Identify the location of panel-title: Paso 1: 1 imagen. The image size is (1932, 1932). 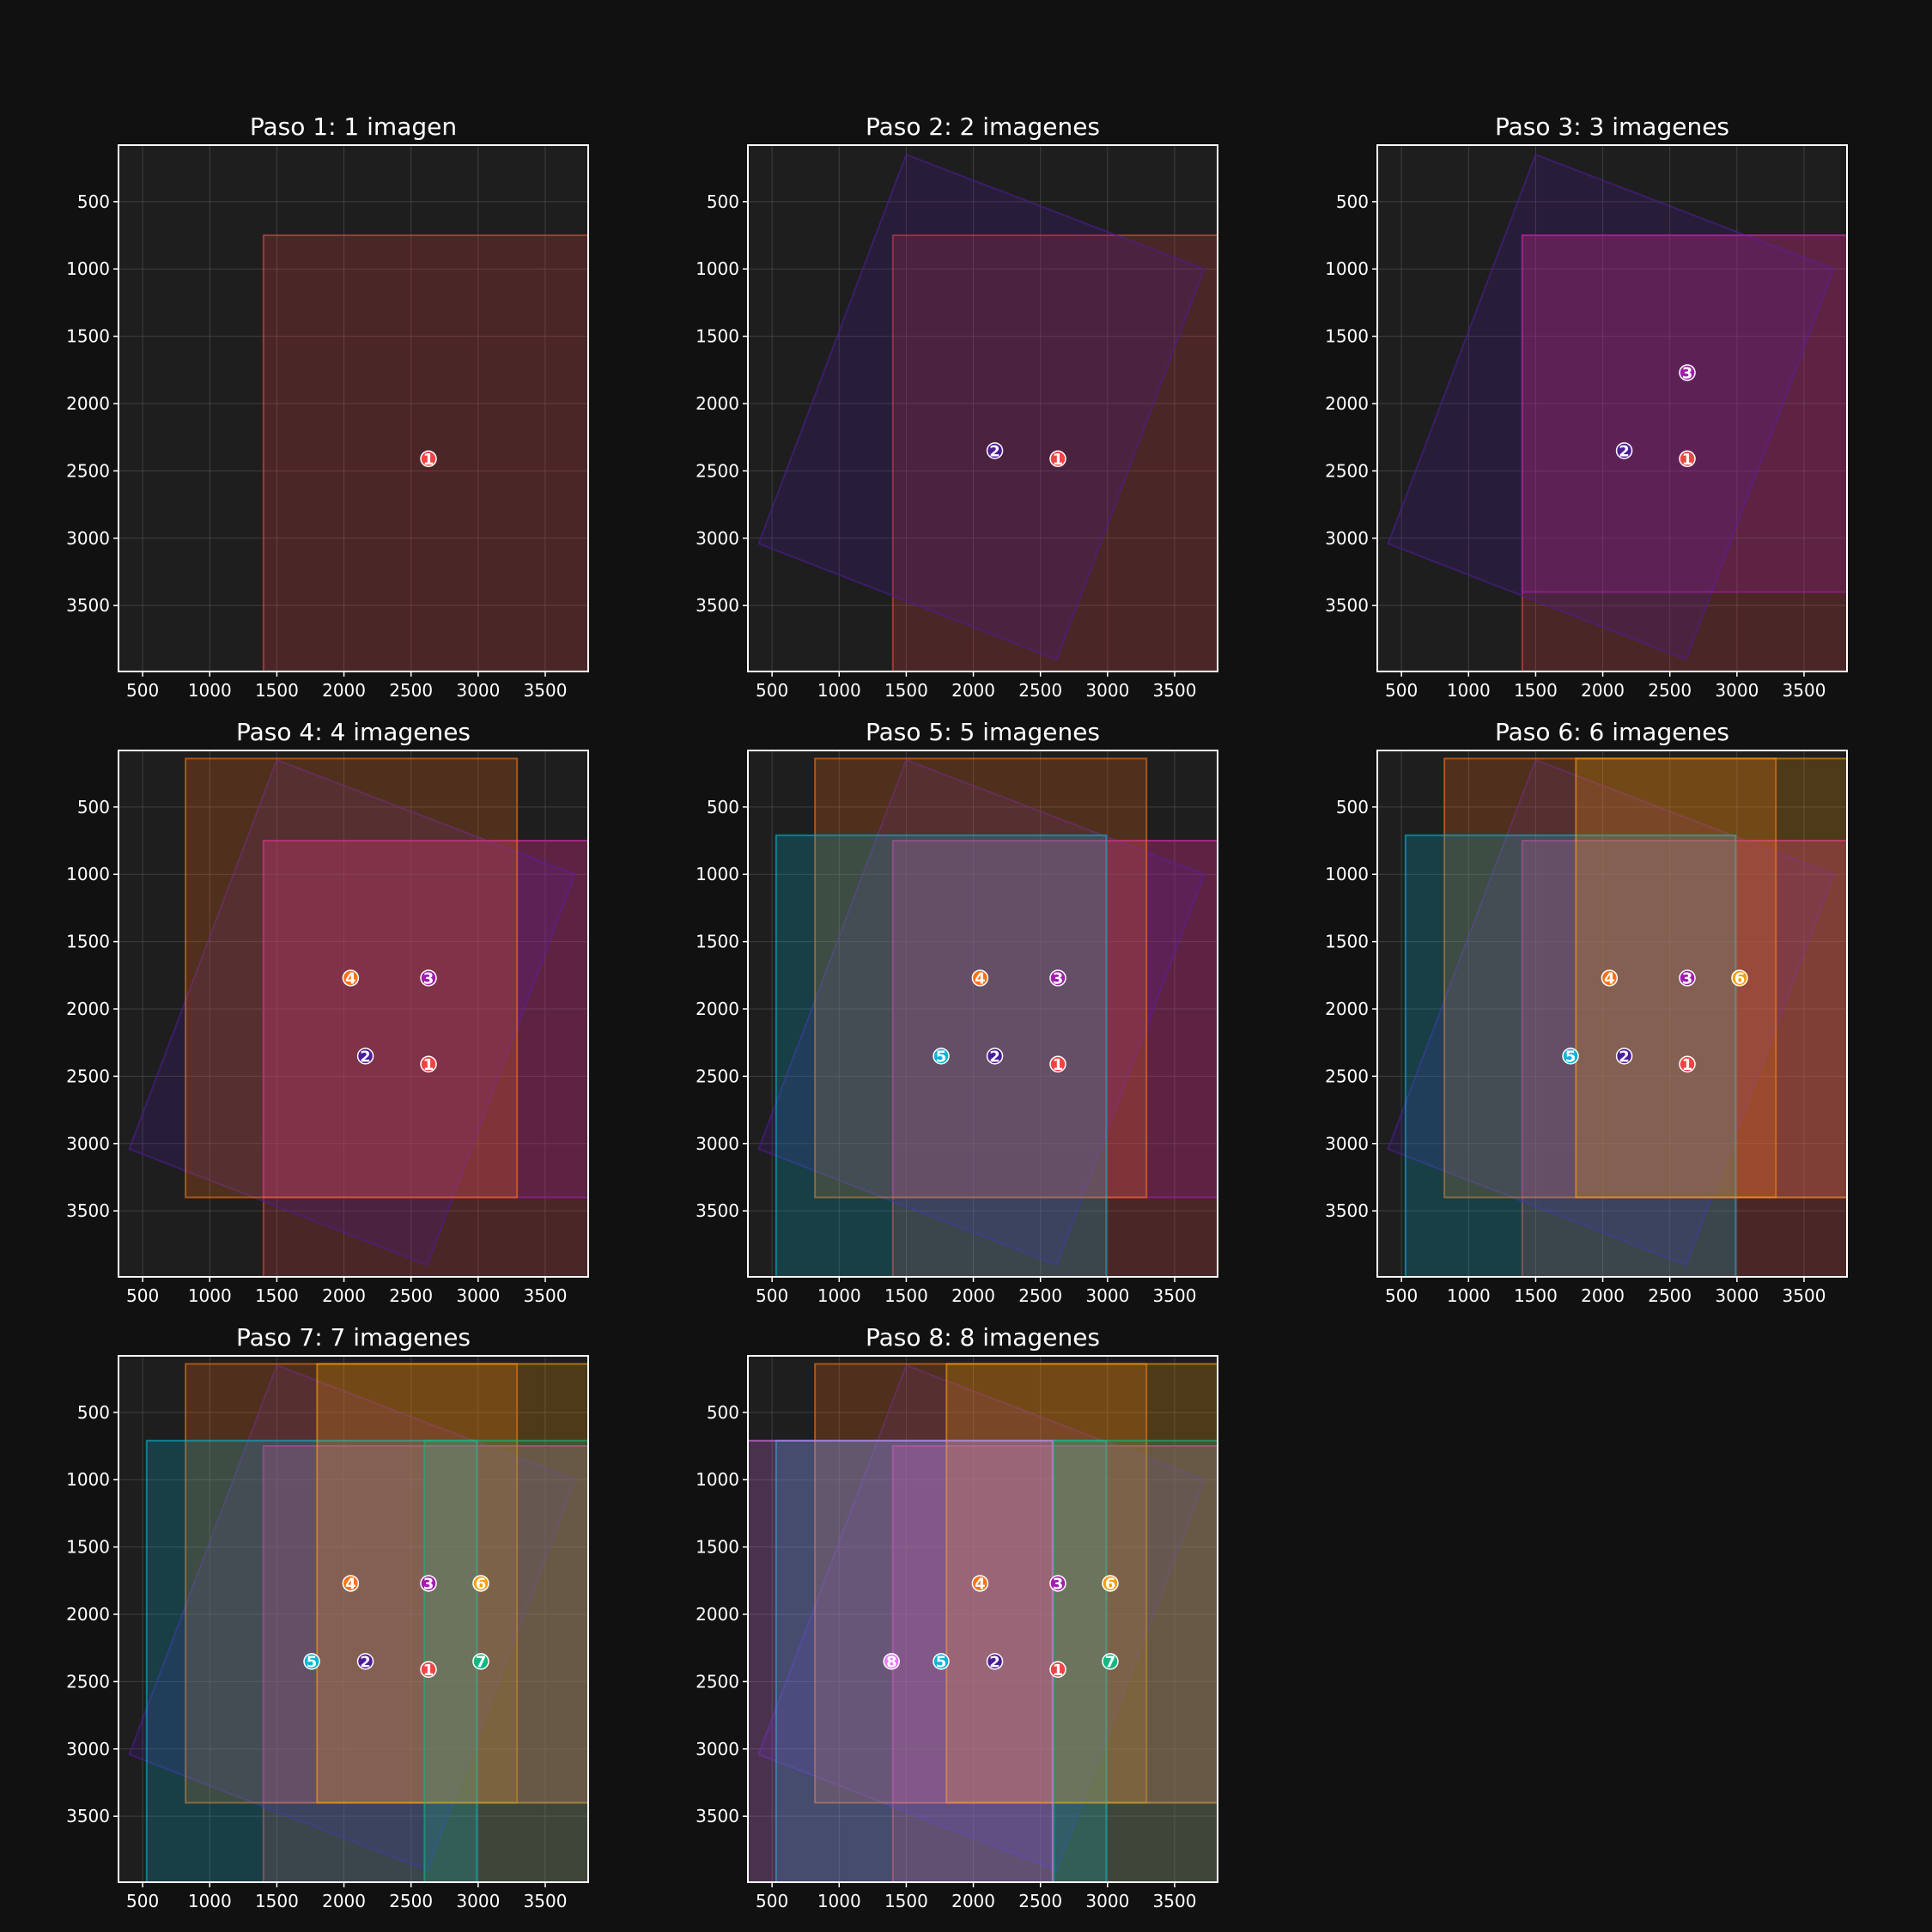
(354, 127).